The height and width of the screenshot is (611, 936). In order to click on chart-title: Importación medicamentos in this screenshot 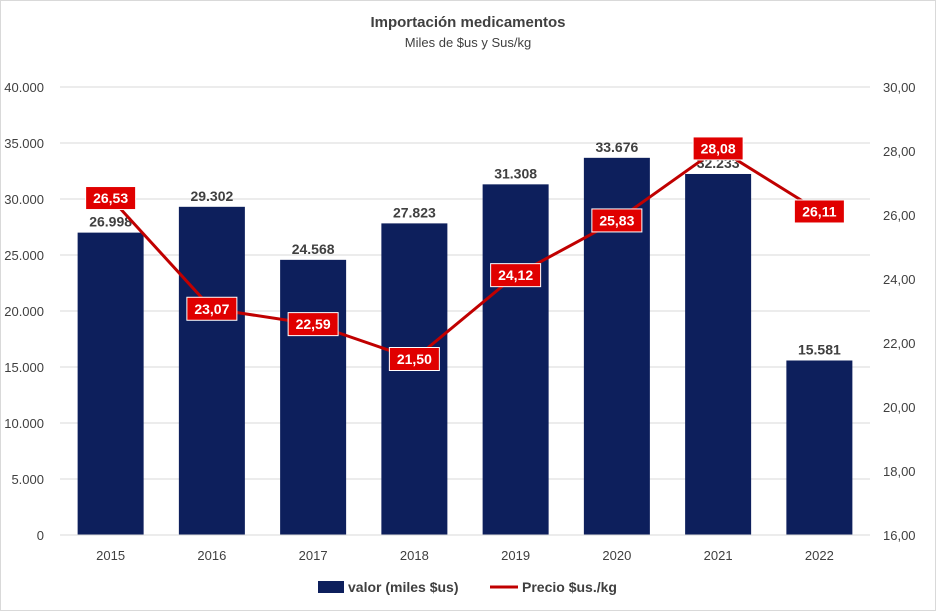, I will do `click(467, 22)`.